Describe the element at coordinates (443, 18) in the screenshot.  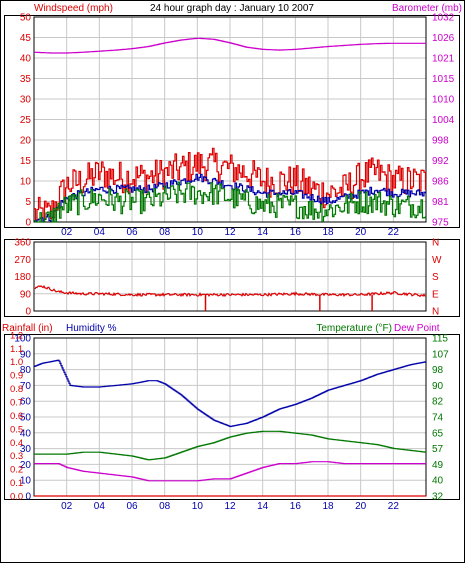
I see `right-tick-label: 1032` at that location.